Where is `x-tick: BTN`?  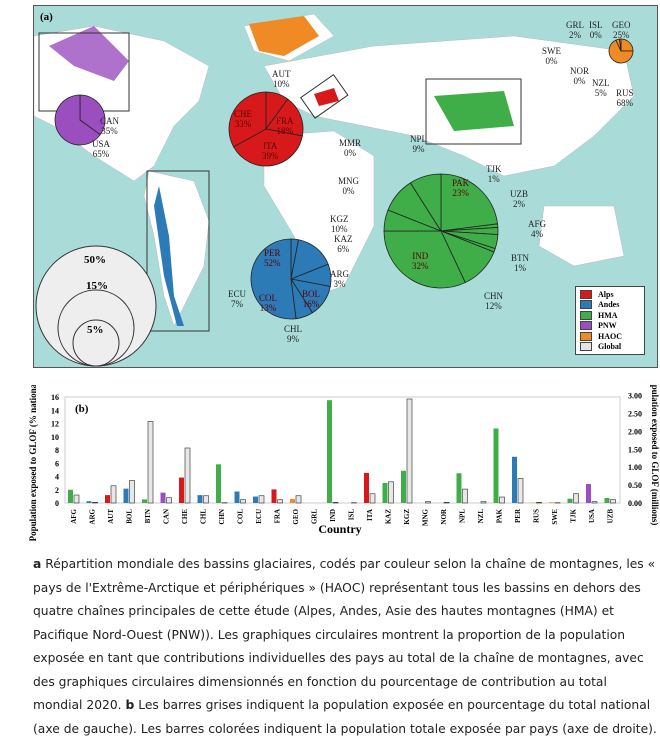
x-tick: BTN is located at coordinates (148, 516).